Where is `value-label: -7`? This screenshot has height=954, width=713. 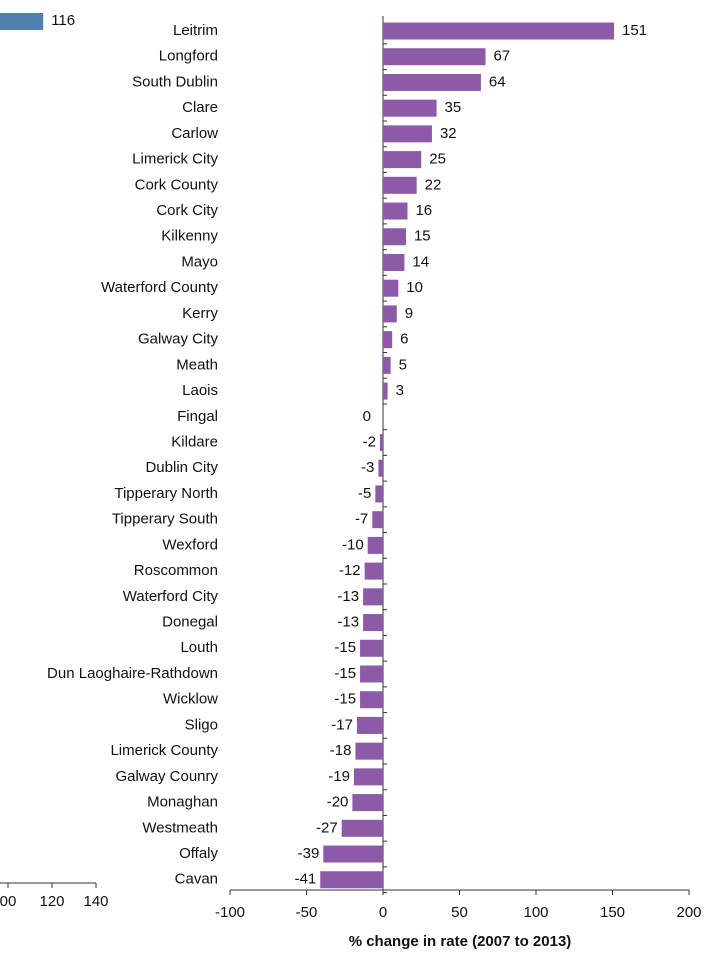
value-label: -7 is located at coordinates (361, 519).